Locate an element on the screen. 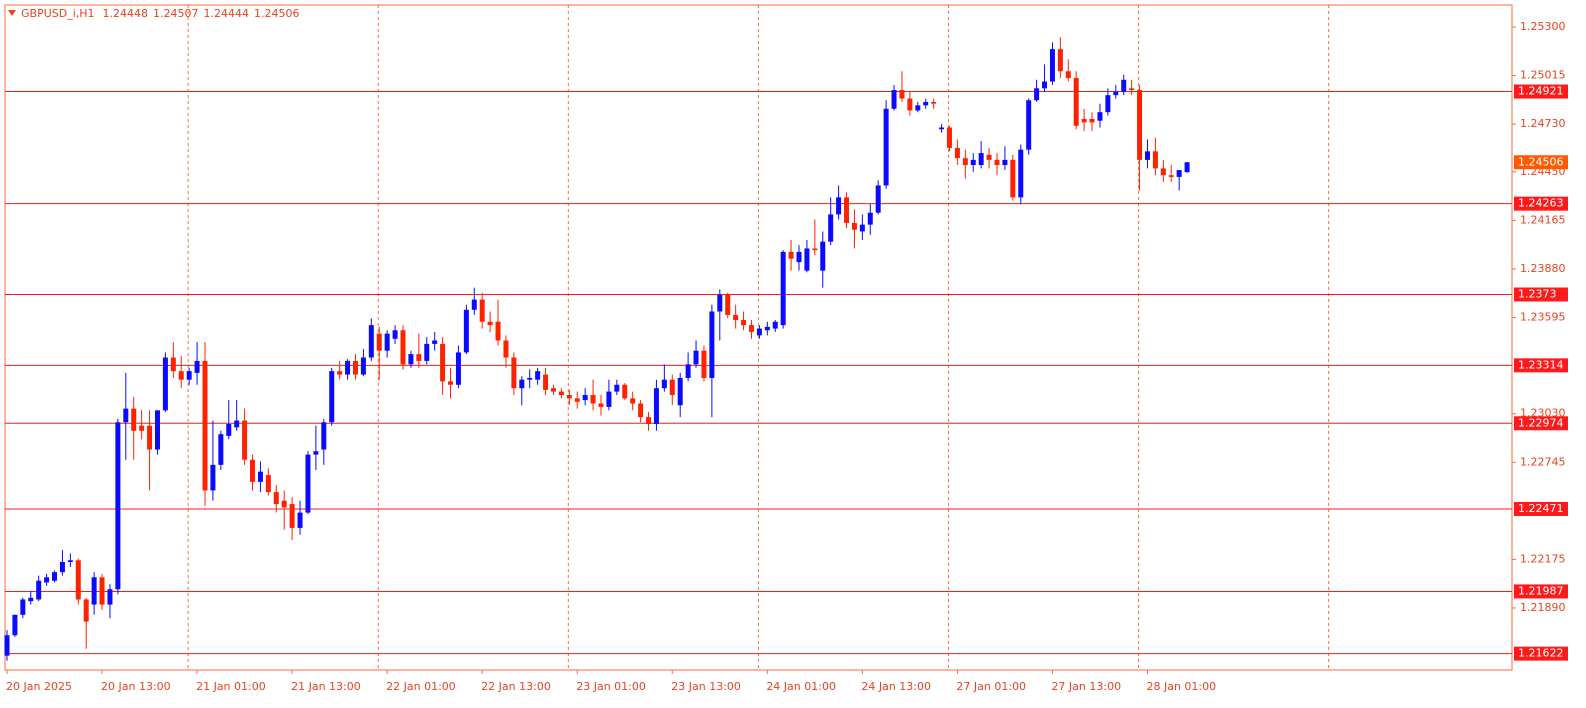  y-tick-label: 1.21890 is located at coordinates (1543, 607).